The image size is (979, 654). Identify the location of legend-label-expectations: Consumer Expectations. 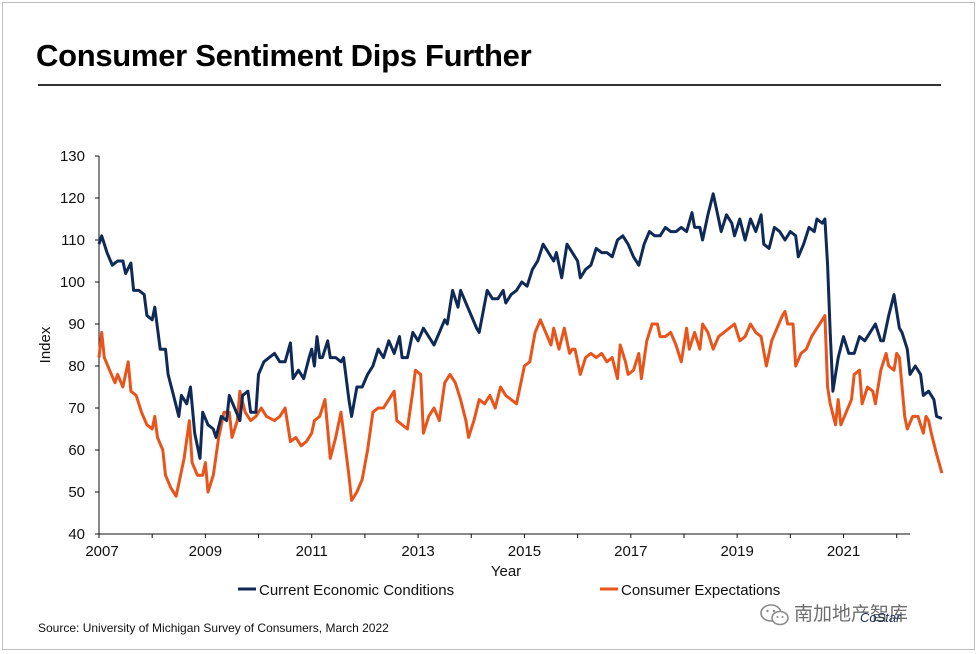
(700, 590).